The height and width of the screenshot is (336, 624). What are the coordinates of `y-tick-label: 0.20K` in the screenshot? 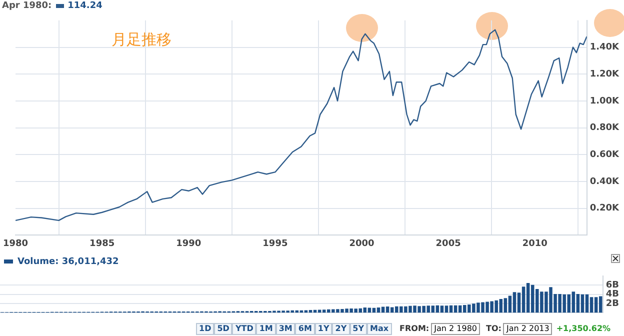 It's located at (605, 209).